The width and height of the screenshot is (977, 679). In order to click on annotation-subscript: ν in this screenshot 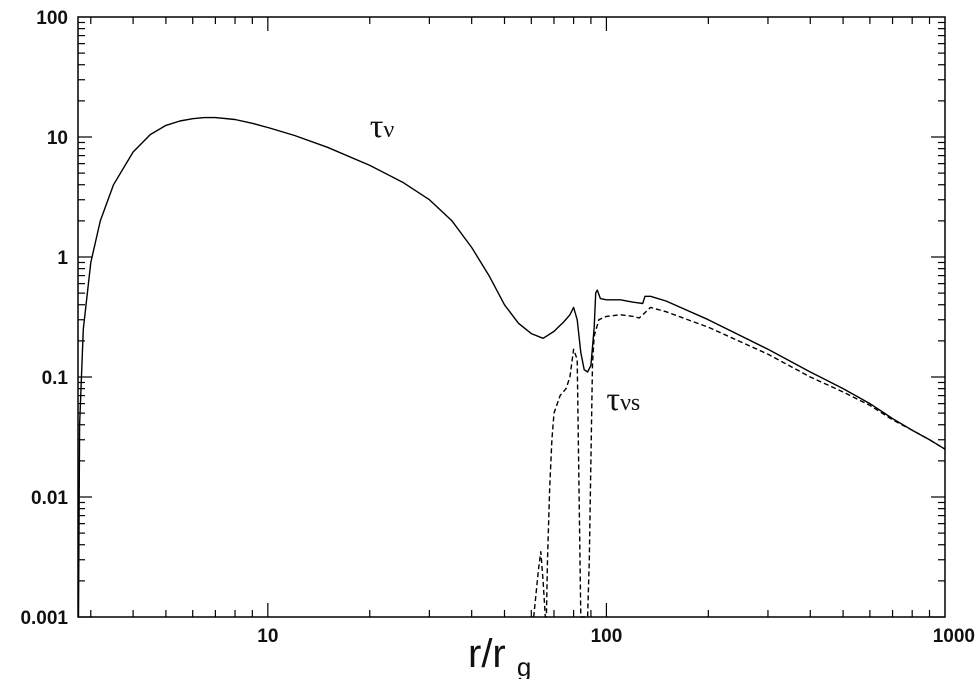, I will do `click(388, 130)`.